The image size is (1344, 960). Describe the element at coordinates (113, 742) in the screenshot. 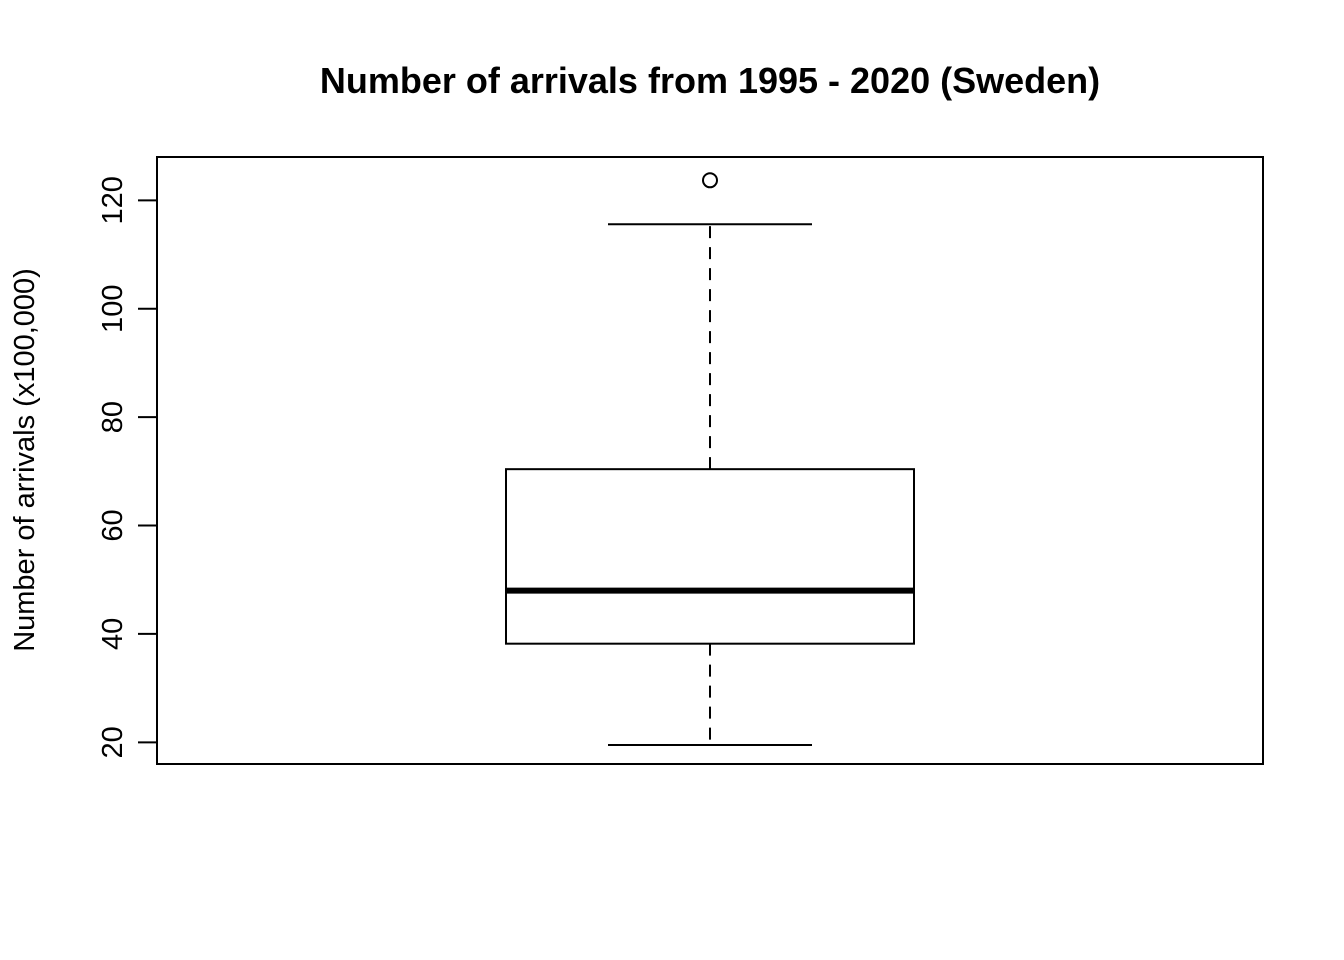

I see `y-tick-label-20: 20` at that location.